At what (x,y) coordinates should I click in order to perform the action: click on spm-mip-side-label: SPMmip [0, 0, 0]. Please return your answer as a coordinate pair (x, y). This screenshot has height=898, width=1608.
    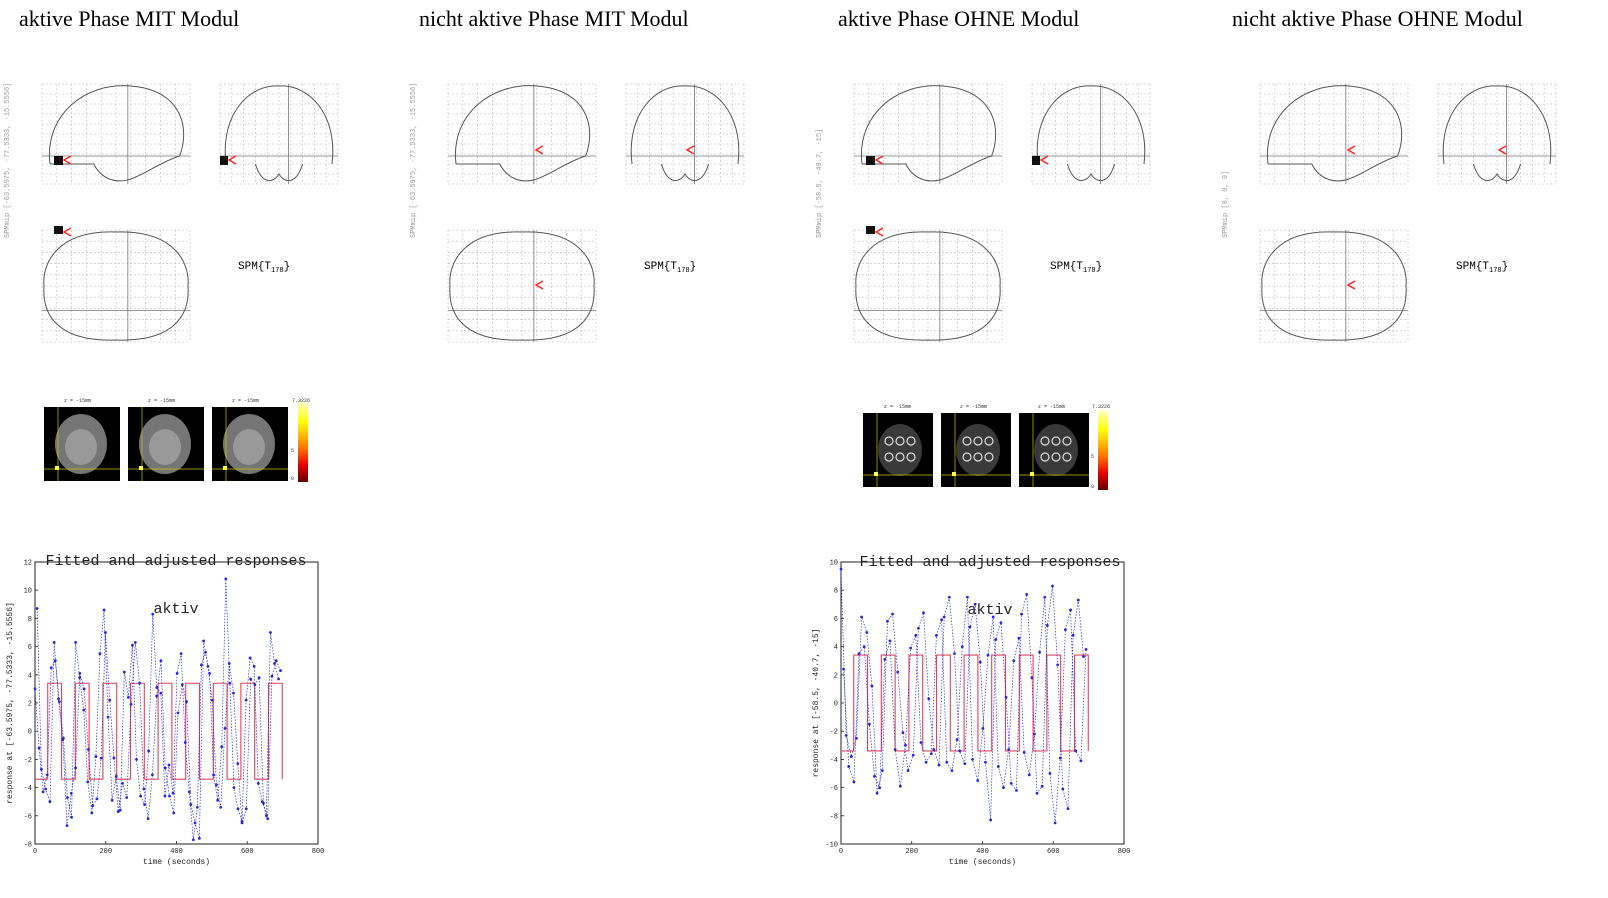
    Looking at the image, I should click on (1226, 204).